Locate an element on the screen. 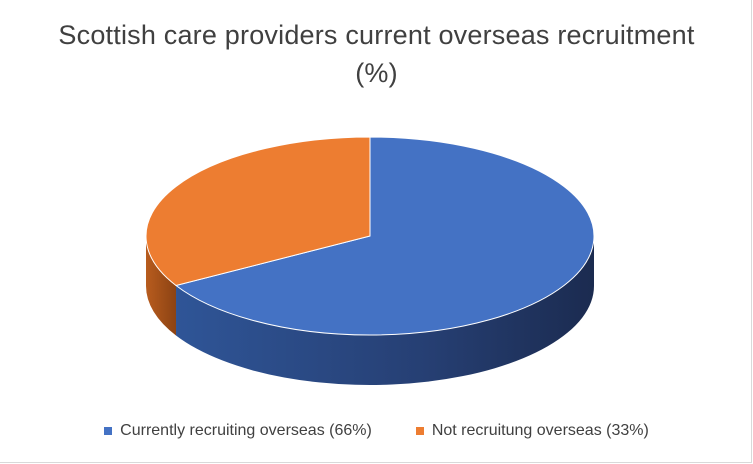 The width and height of the screenshot is (753, 464). pie-side-not-recruiting is located at coordinates (161, 286).